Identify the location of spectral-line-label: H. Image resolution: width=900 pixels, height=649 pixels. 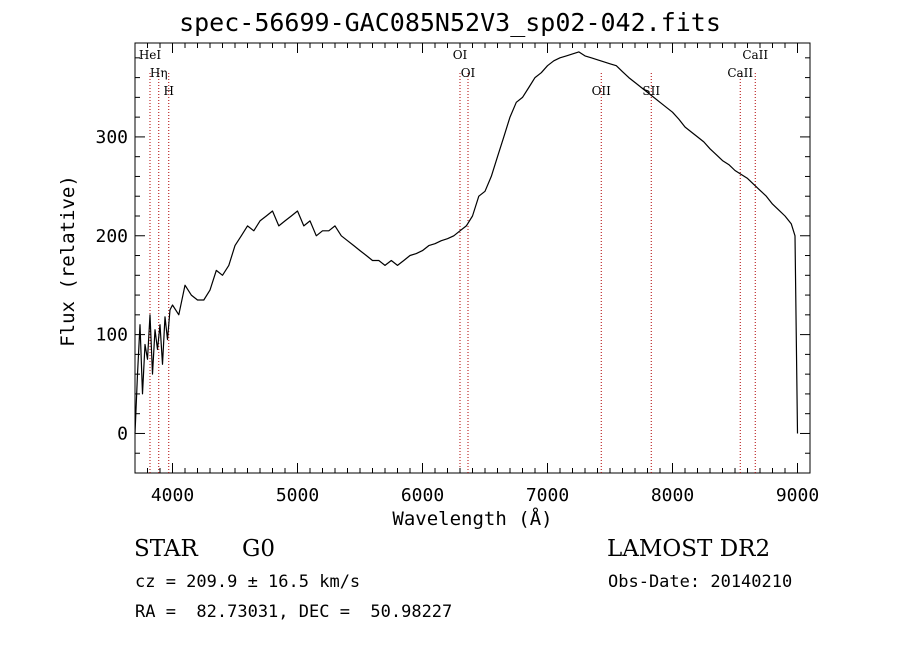
(169, 91).